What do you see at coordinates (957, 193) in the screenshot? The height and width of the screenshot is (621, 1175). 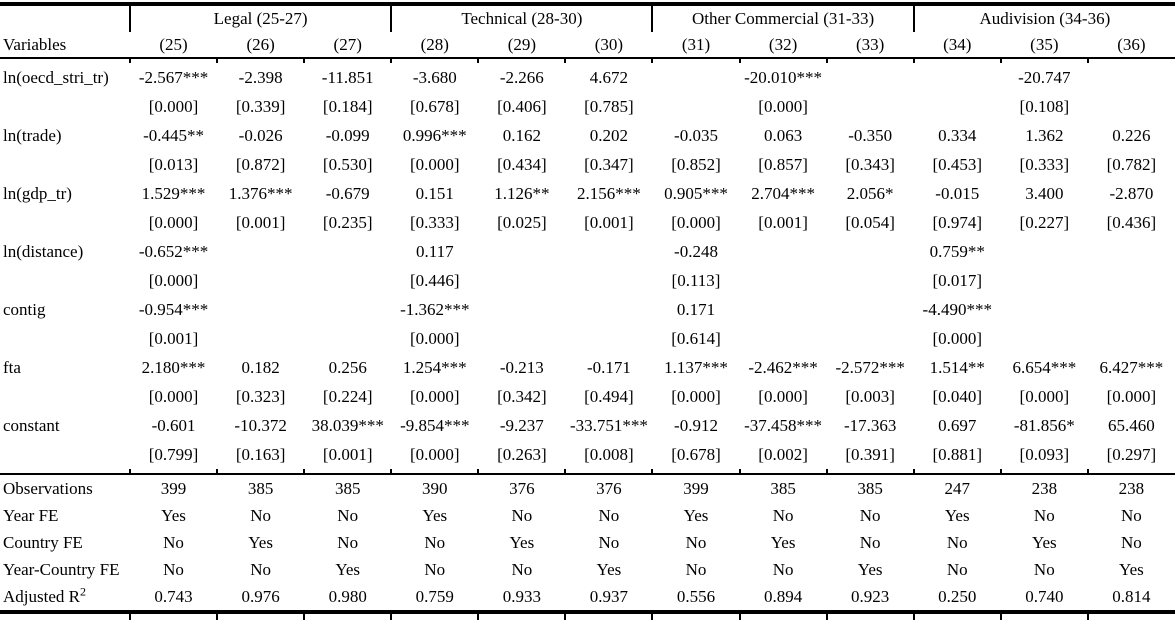 I see `coefficient-cell: -0.015` at bounding box center [957, 193].